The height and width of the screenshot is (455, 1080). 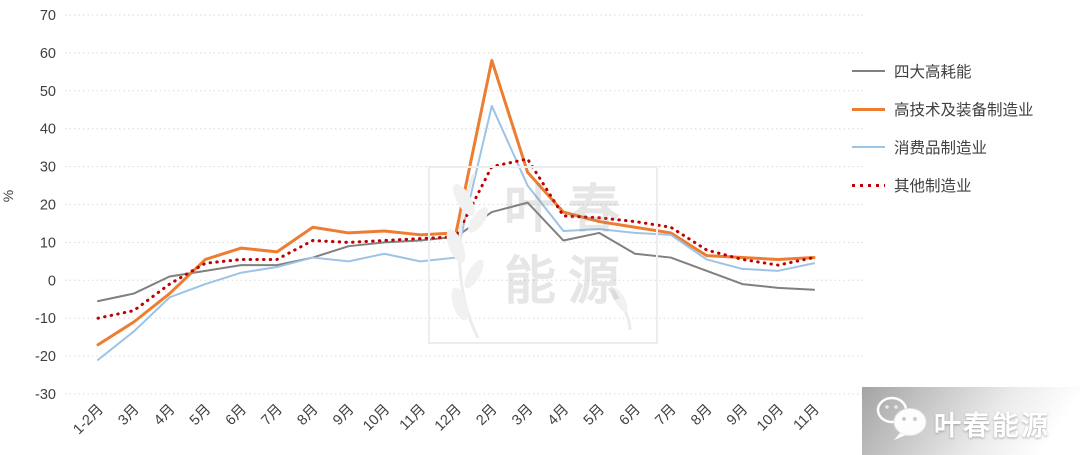 What do you see at coordinates (992, 426) in the screenshot?
I see `logo-text: 叶春能源` at bounding box center [992, 426].